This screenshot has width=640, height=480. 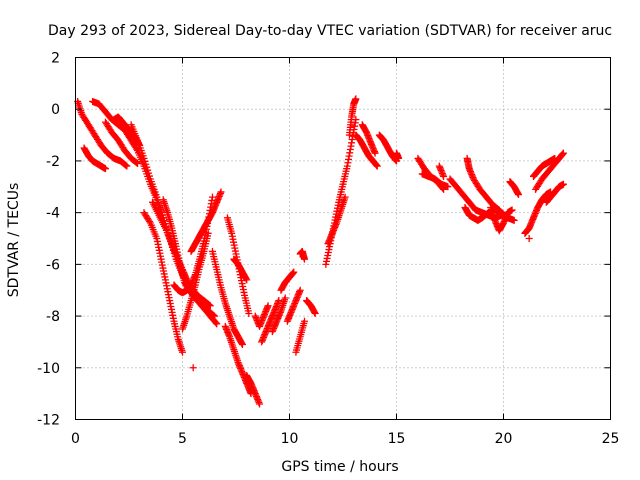 What do you see at coordinates (53, 317) in the screenshot?
I see `y-tick-label: -8` at bounding box center [53, 317].